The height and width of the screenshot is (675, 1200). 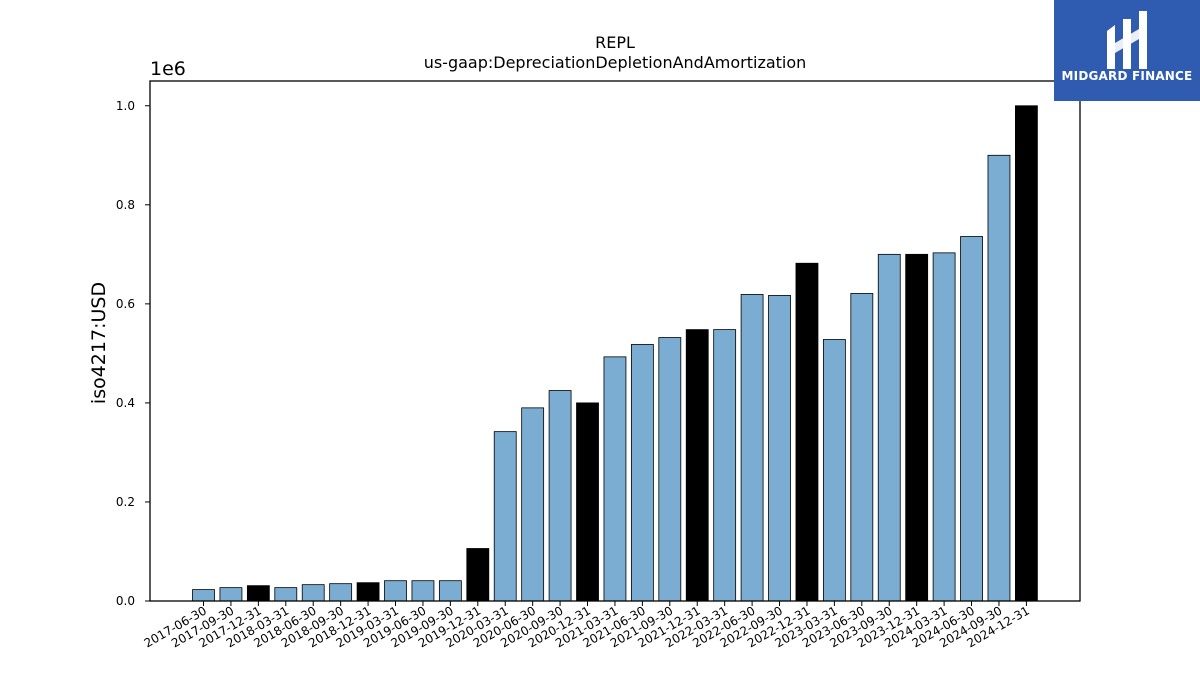 I want to click on midgard-finance-logo: MIDGARD FINANCE, so click(x=1127, y=50).